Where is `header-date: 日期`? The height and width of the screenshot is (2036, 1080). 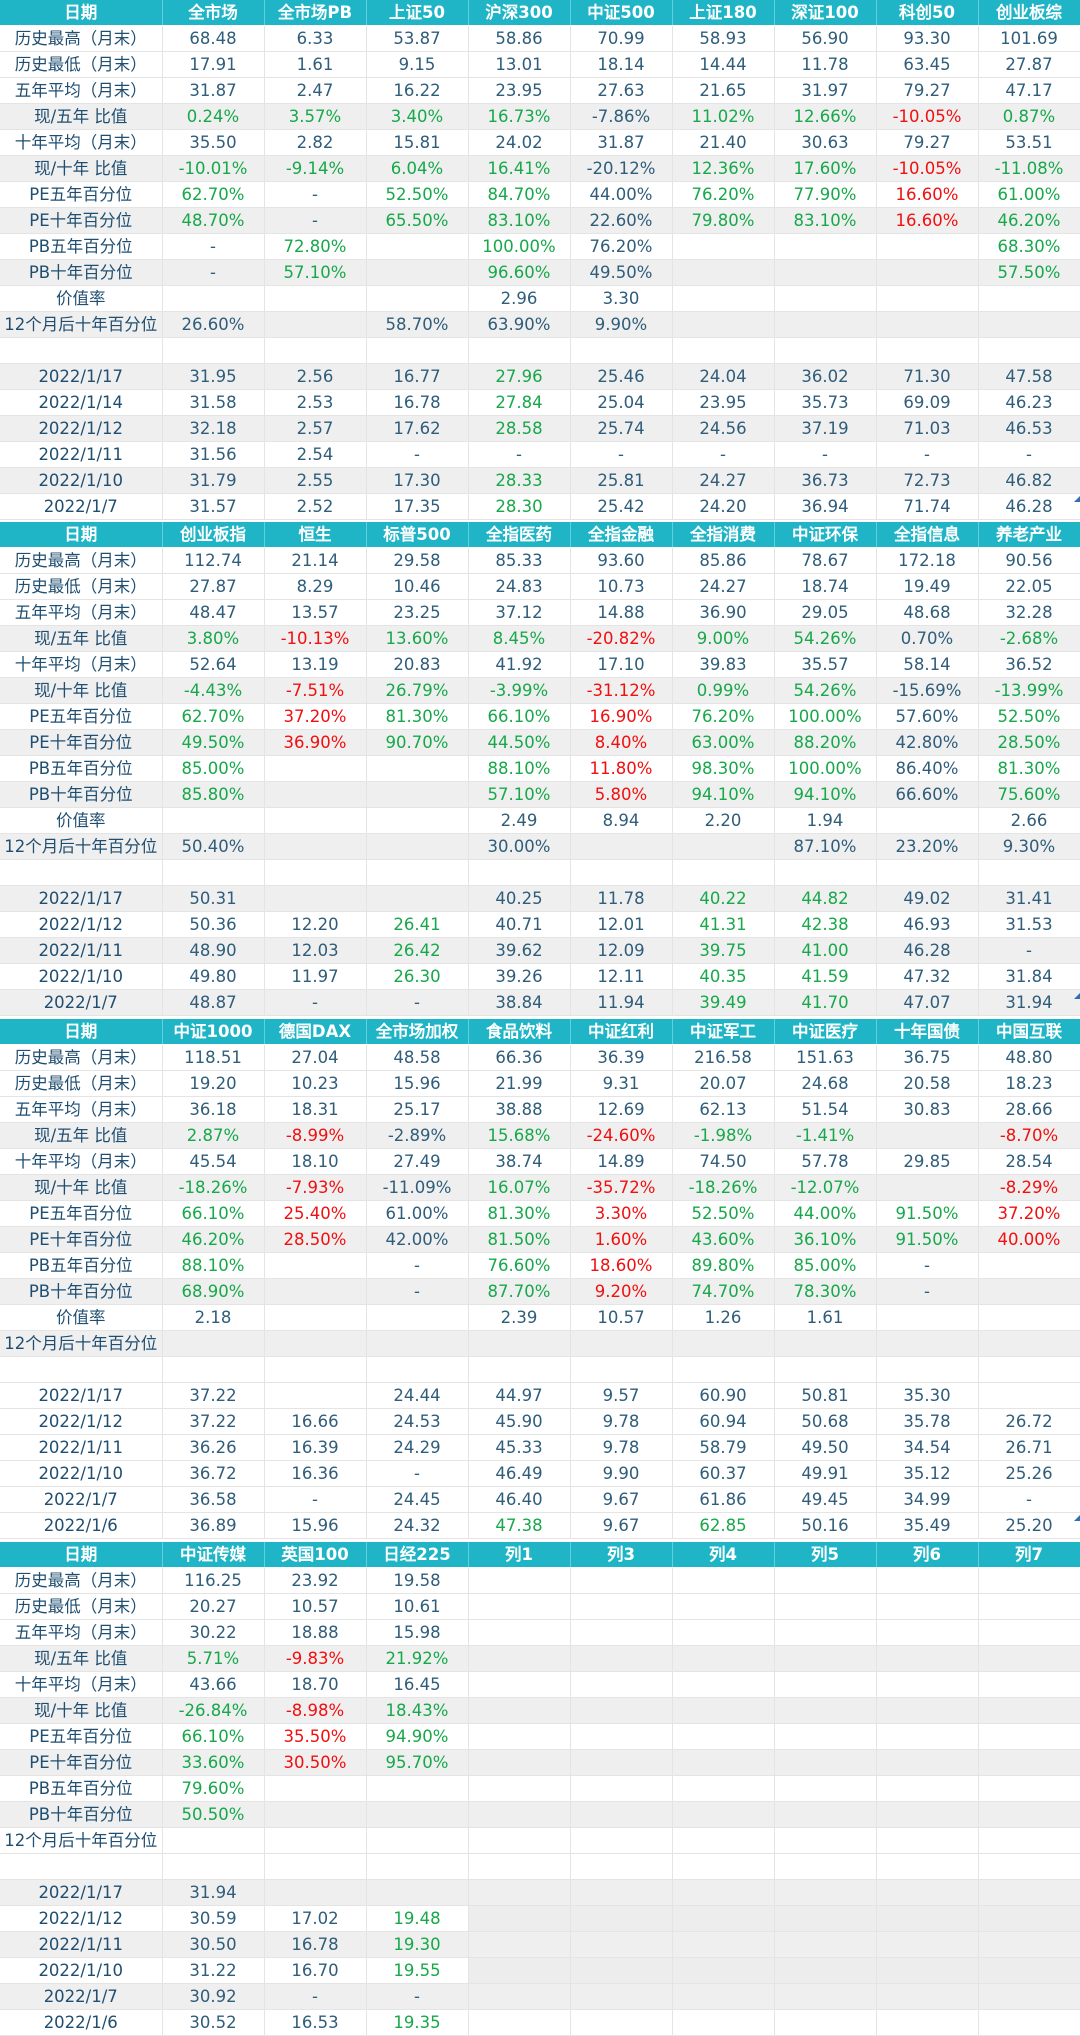 header-date: 日期 is located at coordinates (81, 535).